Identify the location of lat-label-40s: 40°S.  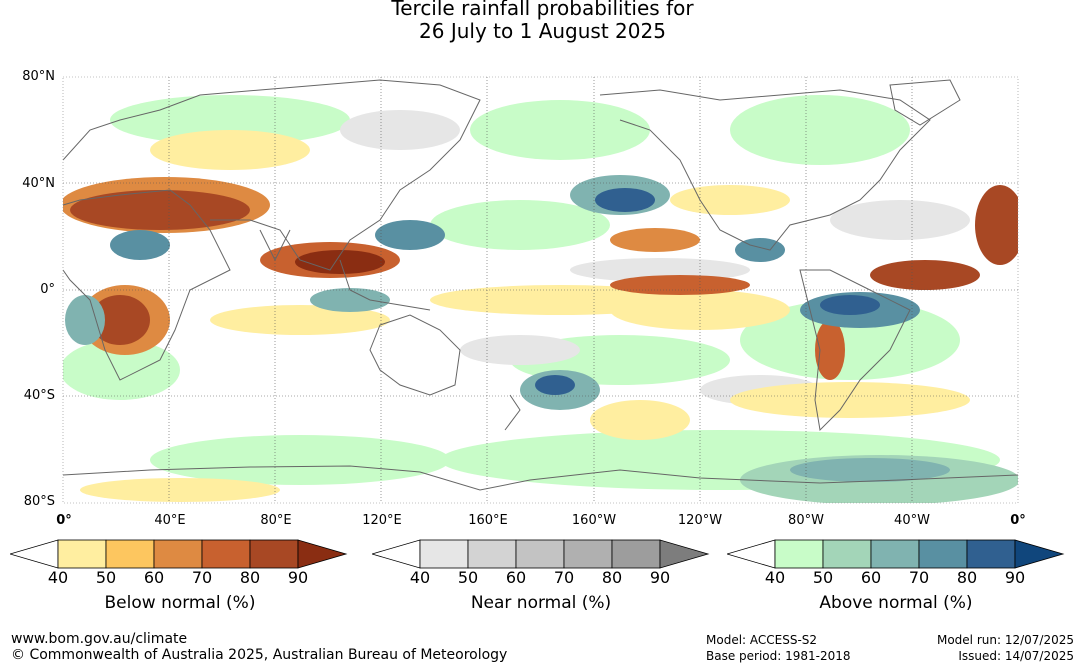
(39, 395).